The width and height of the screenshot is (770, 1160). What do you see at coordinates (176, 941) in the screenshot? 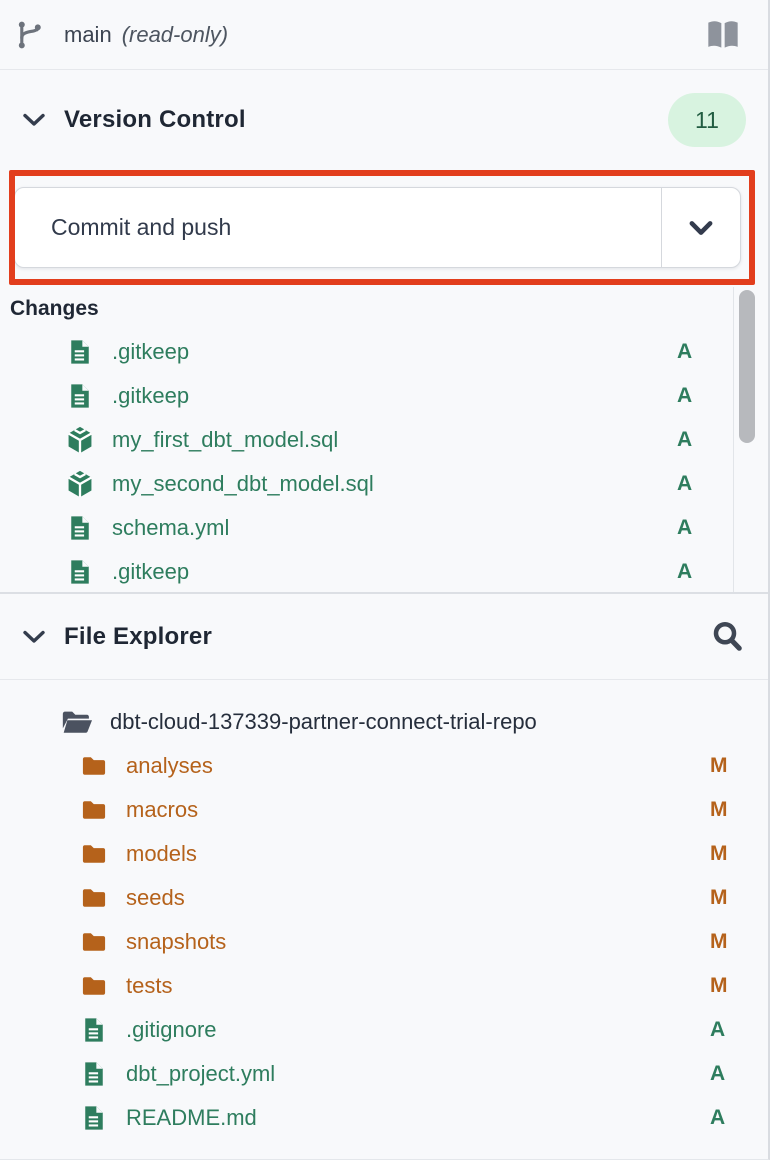
I see `file-name: snapshots` at bounding box center [176, 941].